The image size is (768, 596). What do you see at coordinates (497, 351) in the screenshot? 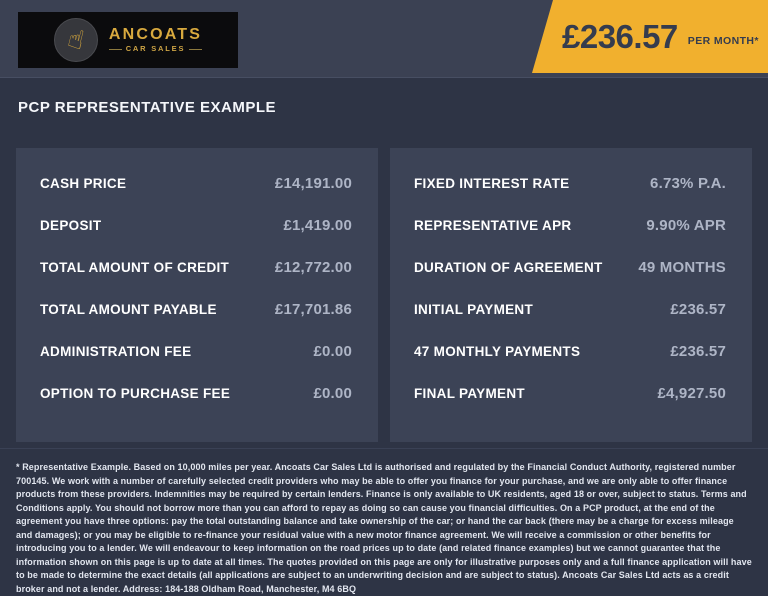
I see `row-label: 47 MONTHLY PAYMENTS` at bounding box center [497, 351].